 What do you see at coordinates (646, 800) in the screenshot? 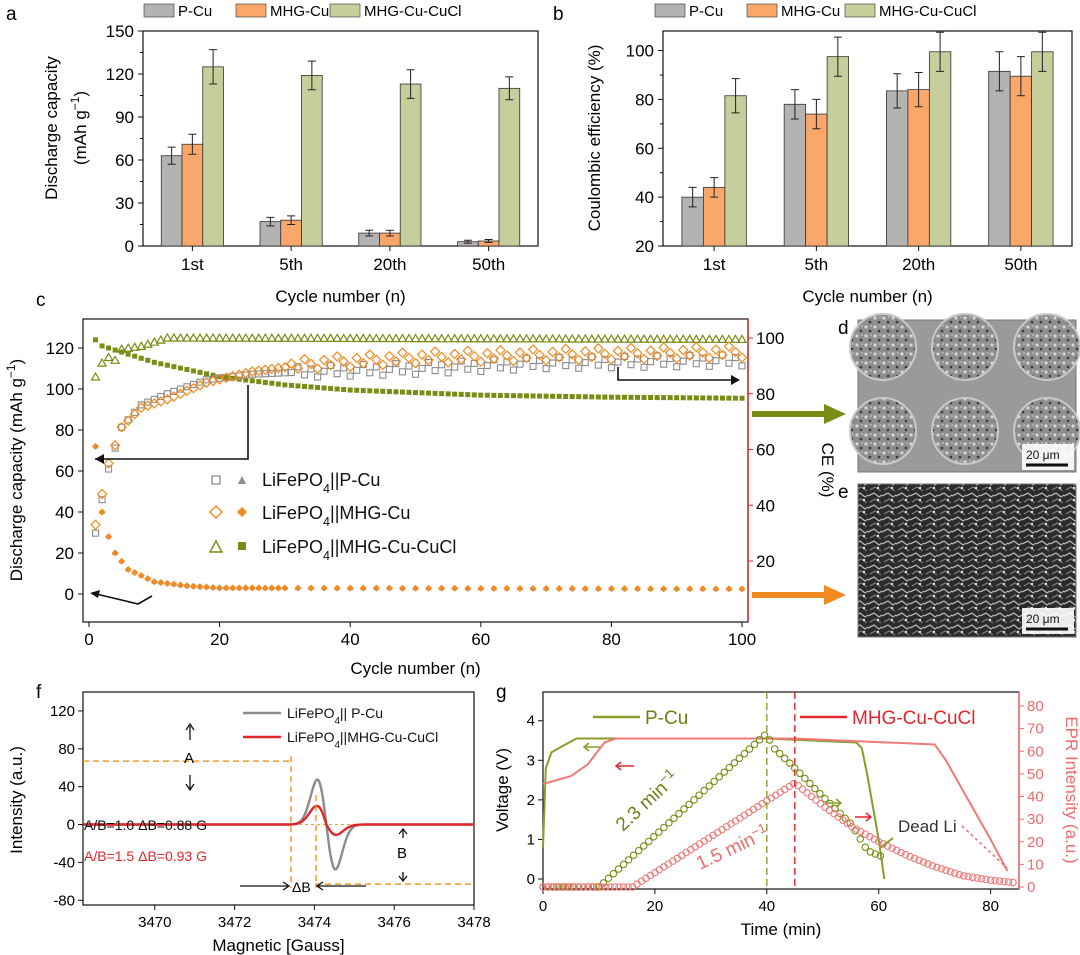
I see `rate-pcu: 2.3 min−1` at bounding box center [646, 800].